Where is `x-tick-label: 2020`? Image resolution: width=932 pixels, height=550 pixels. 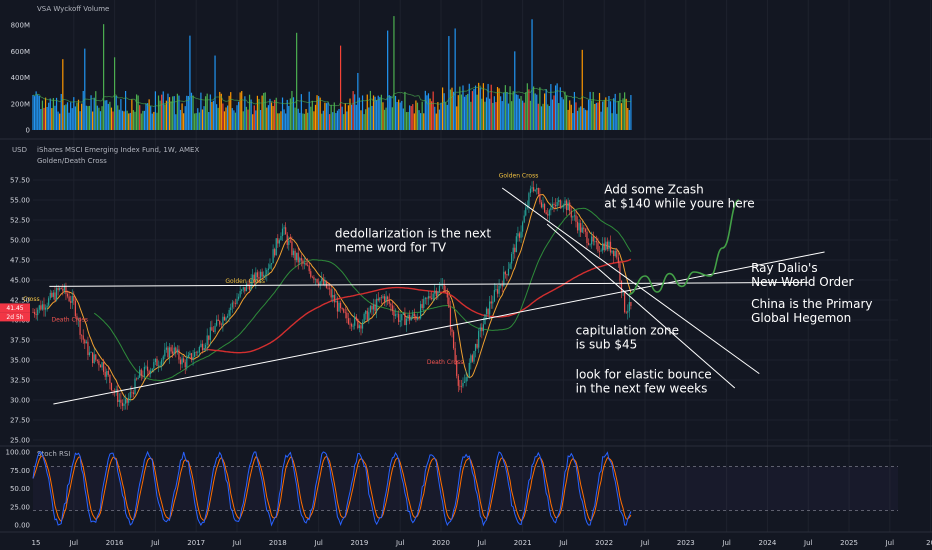 x-tick-label: 2020 is located at coordinates (441, 543).